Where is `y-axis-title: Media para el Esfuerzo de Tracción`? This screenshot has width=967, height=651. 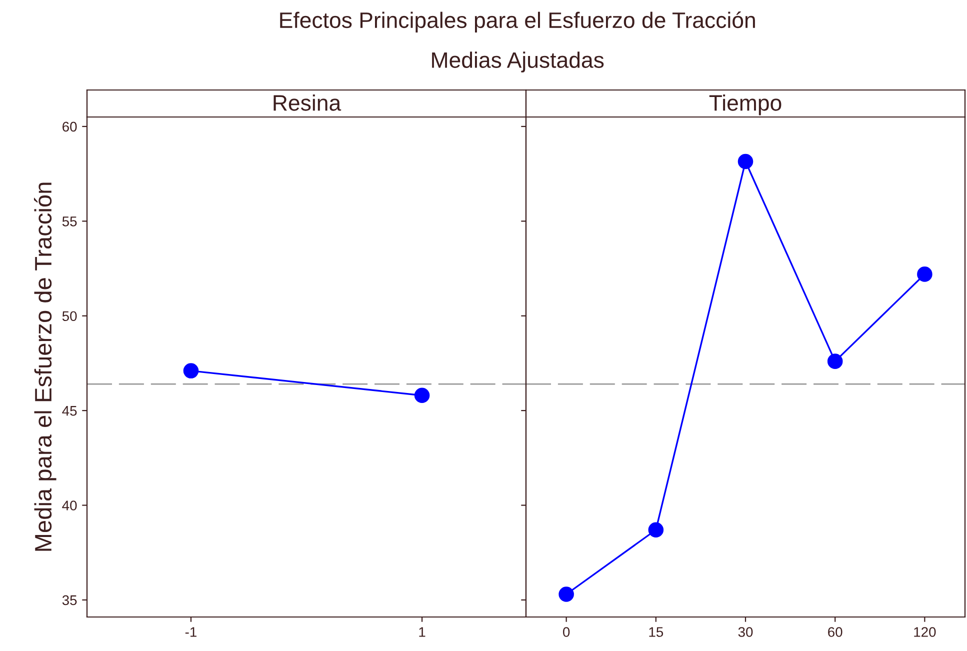
y-axis-title: Media para el Esfuerzo de Tracción is located at coordinates (45, 366).